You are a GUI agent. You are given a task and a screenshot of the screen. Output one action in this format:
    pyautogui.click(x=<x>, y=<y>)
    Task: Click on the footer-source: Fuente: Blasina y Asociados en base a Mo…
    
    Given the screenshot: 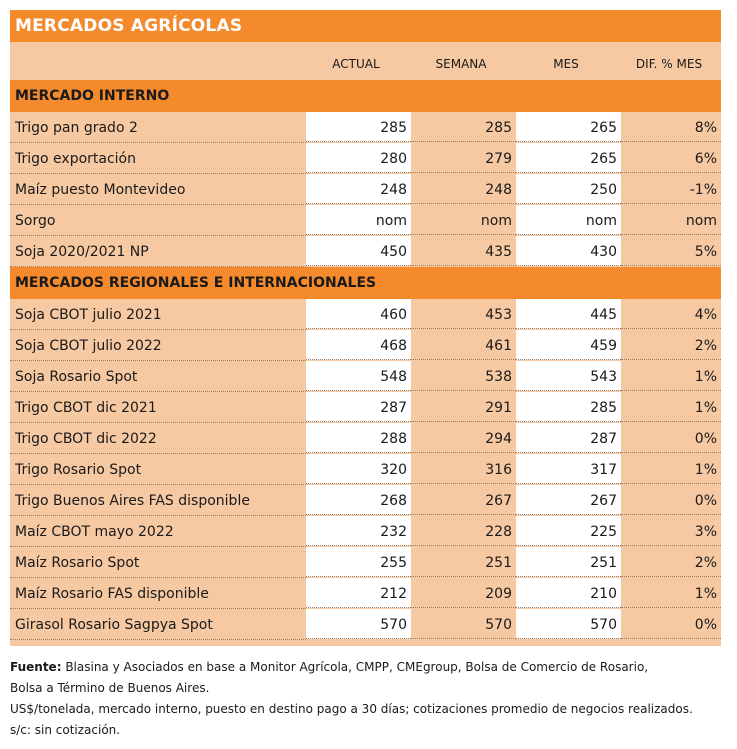 What is the action you would take?
    pyautogui.click(x=367, y=667)
    